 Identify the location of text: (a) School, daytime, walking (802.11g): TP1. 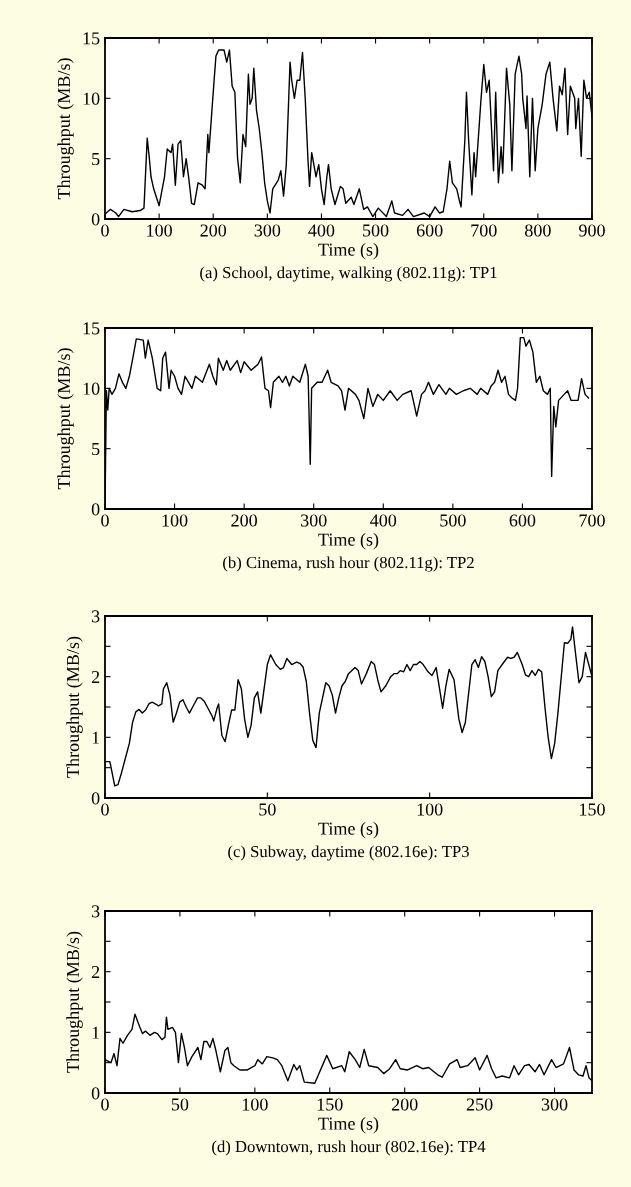
(348, 274).